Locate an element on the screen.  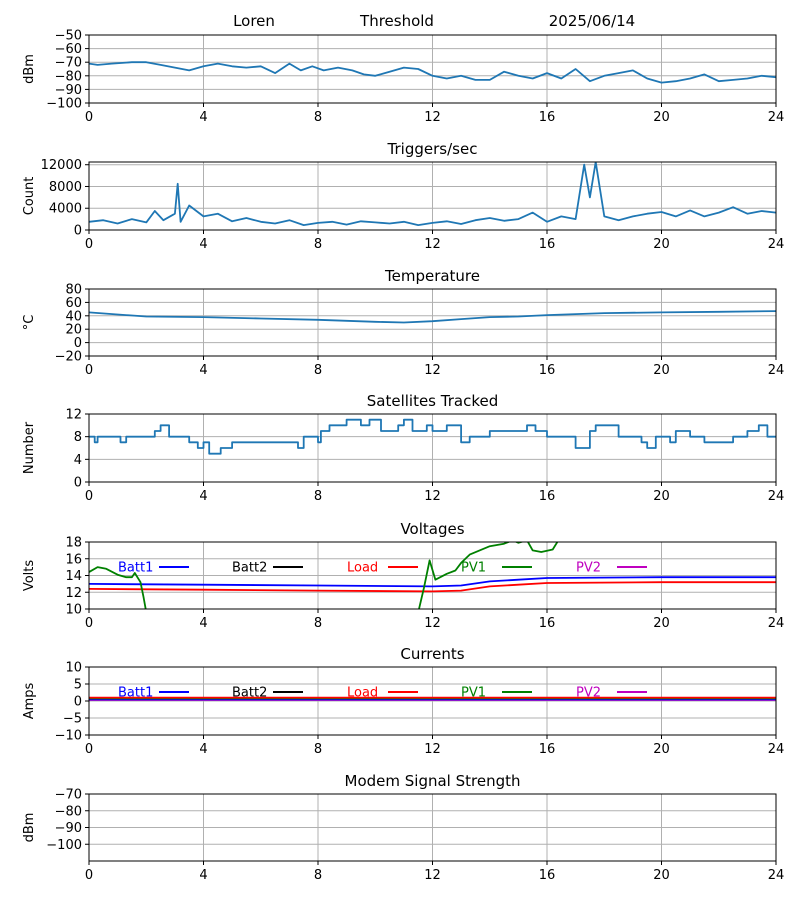
legend-label: PV2 is located at coordinates (588, 568).